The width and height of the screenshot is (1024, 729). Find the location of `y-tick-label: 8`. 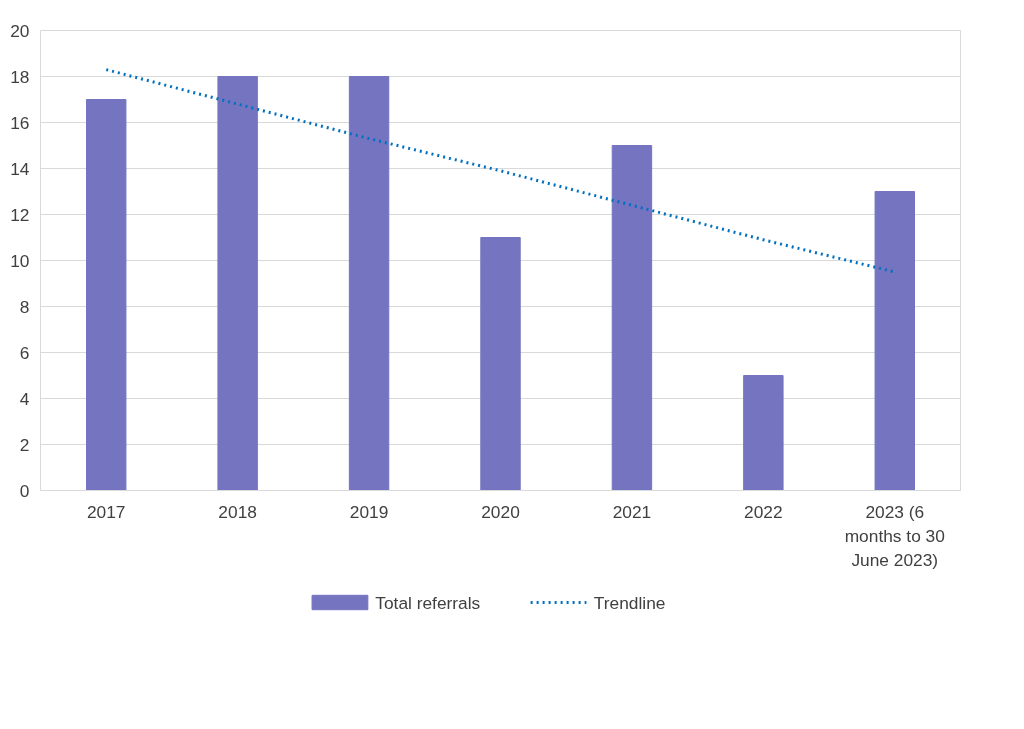

y-tick-label: 8 is located at coordinates (24, 306).